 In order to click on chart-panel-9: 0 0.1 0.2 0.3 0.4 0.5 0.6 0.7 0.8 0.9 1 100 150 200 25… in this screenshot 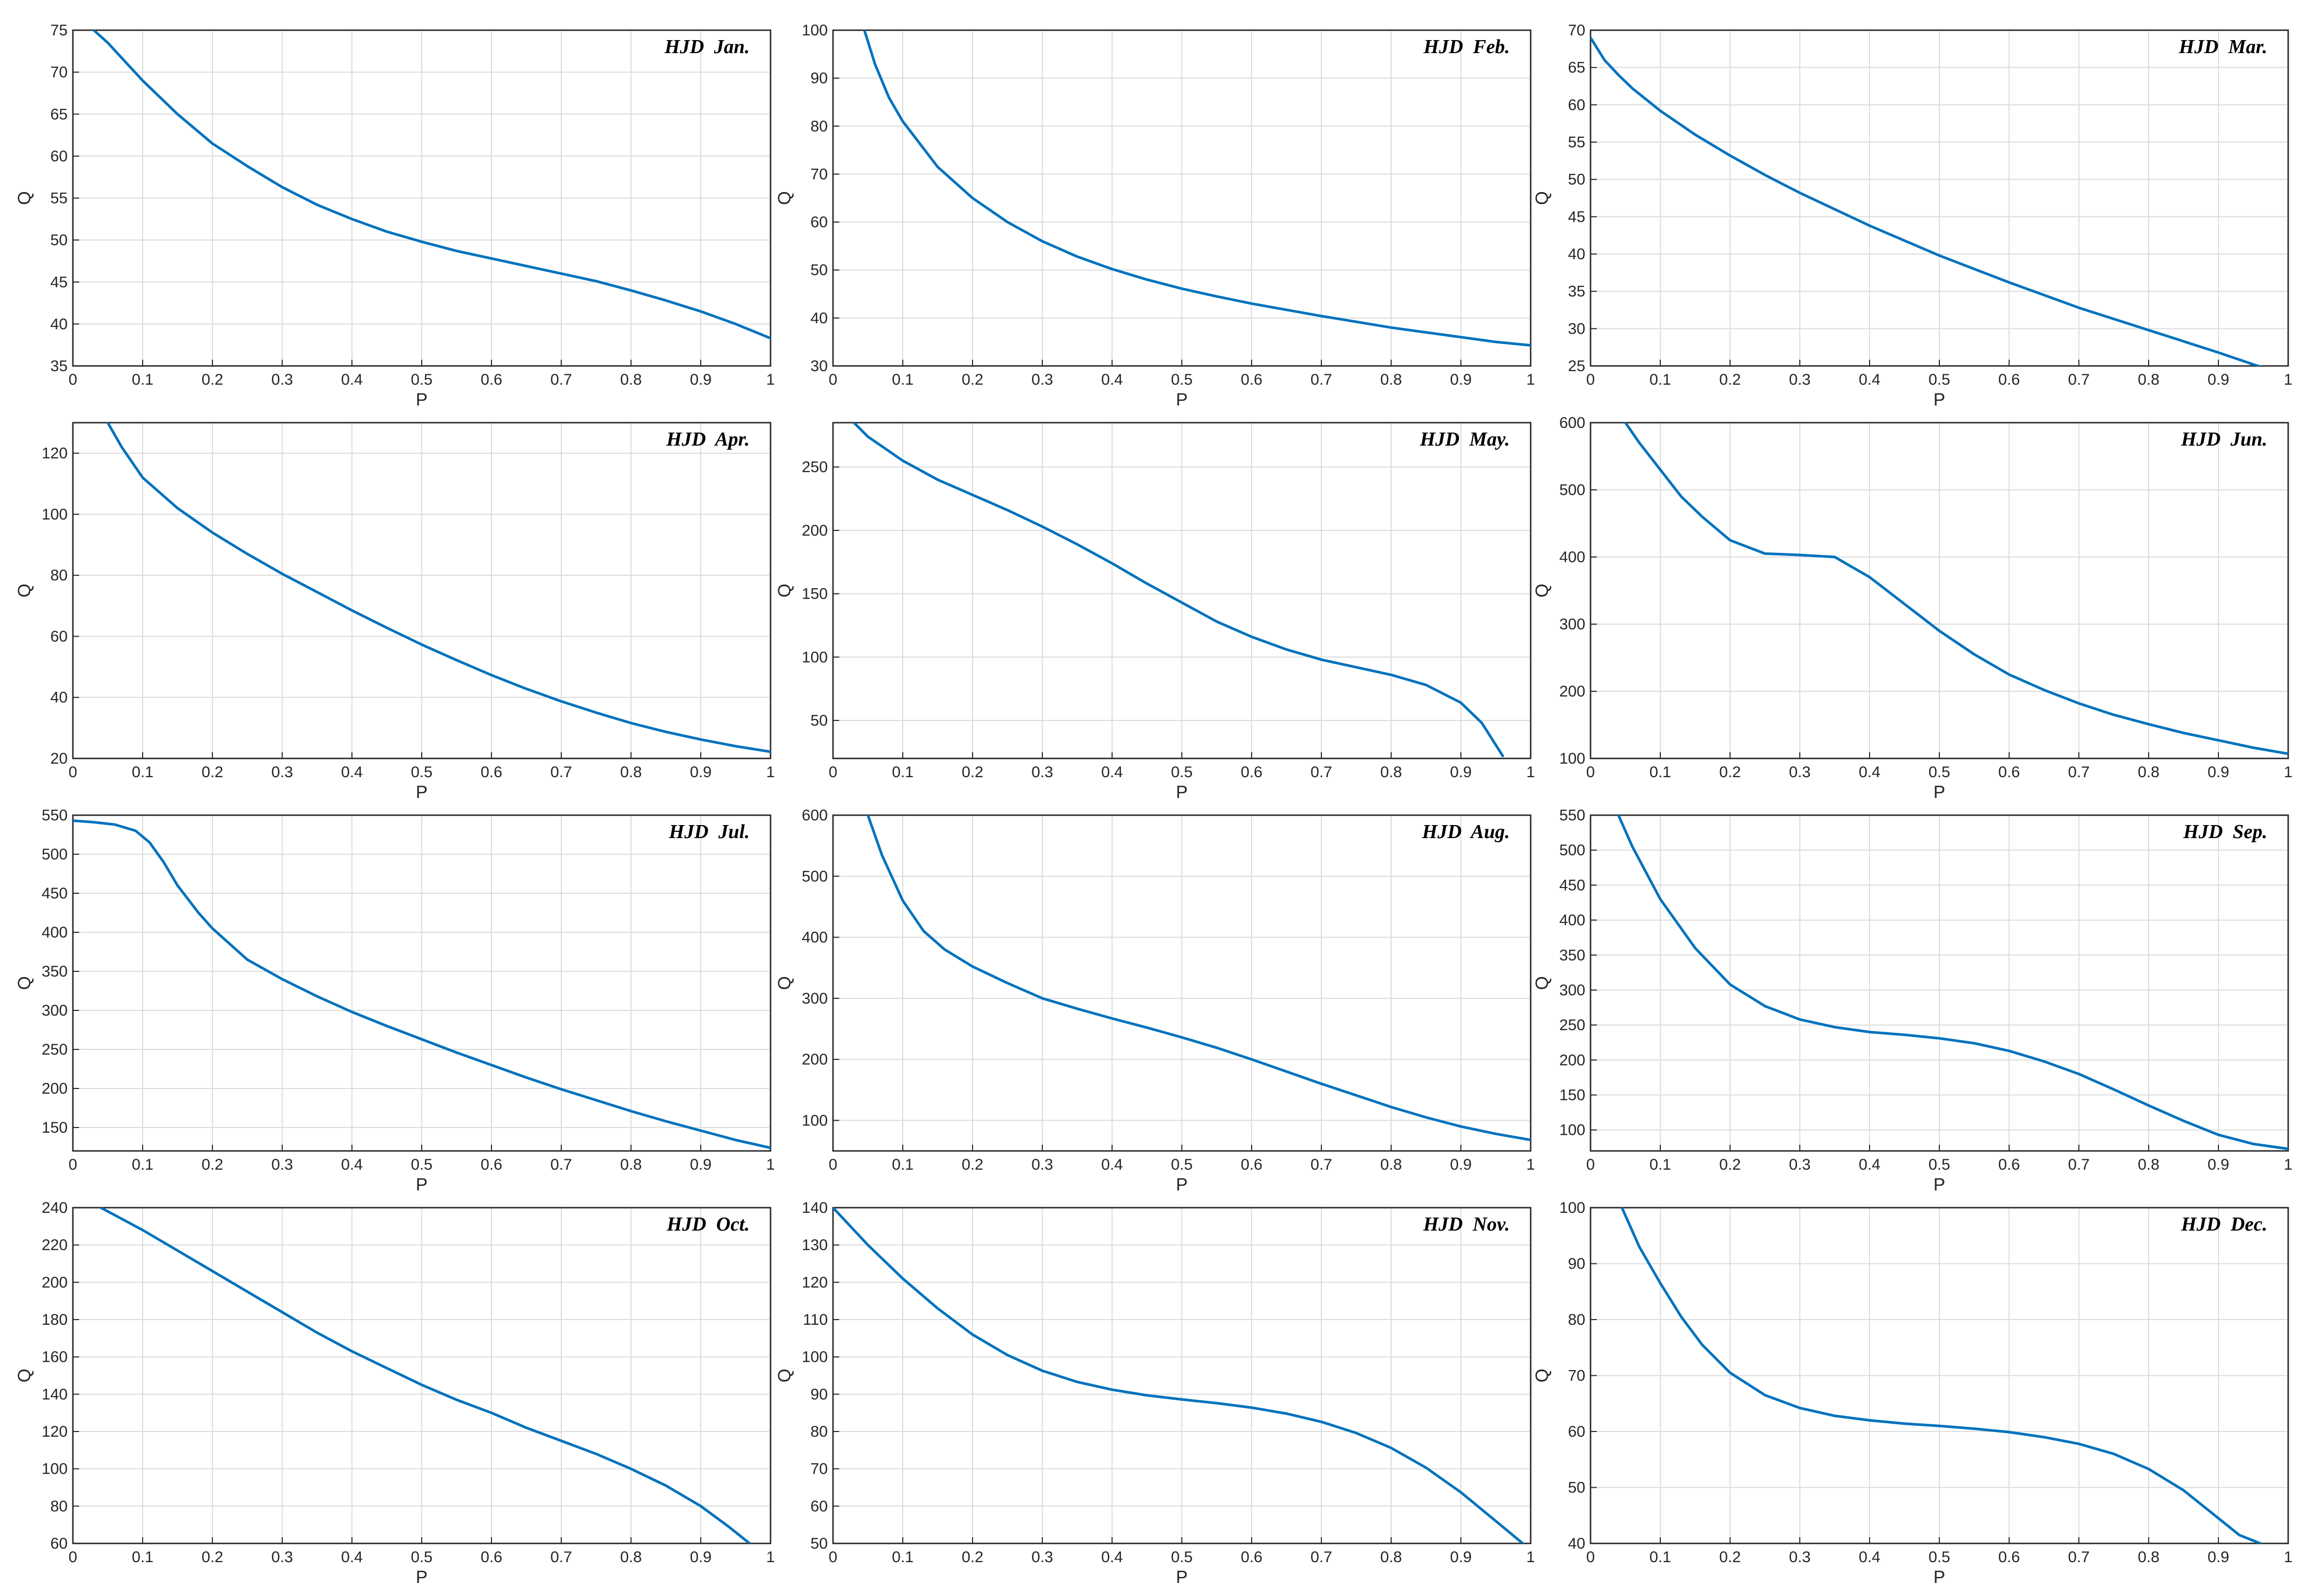, I will do `click(1912, 1001)`.